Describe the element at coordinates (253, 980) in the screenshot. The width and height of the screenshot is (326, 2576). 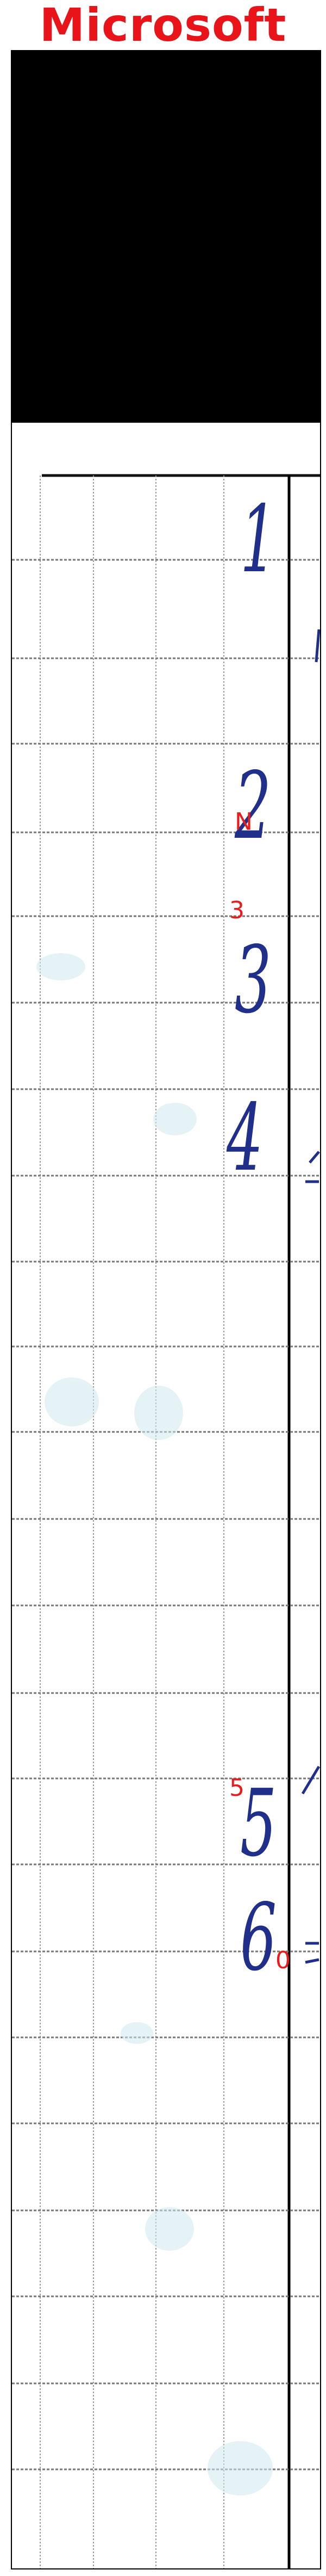
I see `handwritten-digit: 3` at that location.